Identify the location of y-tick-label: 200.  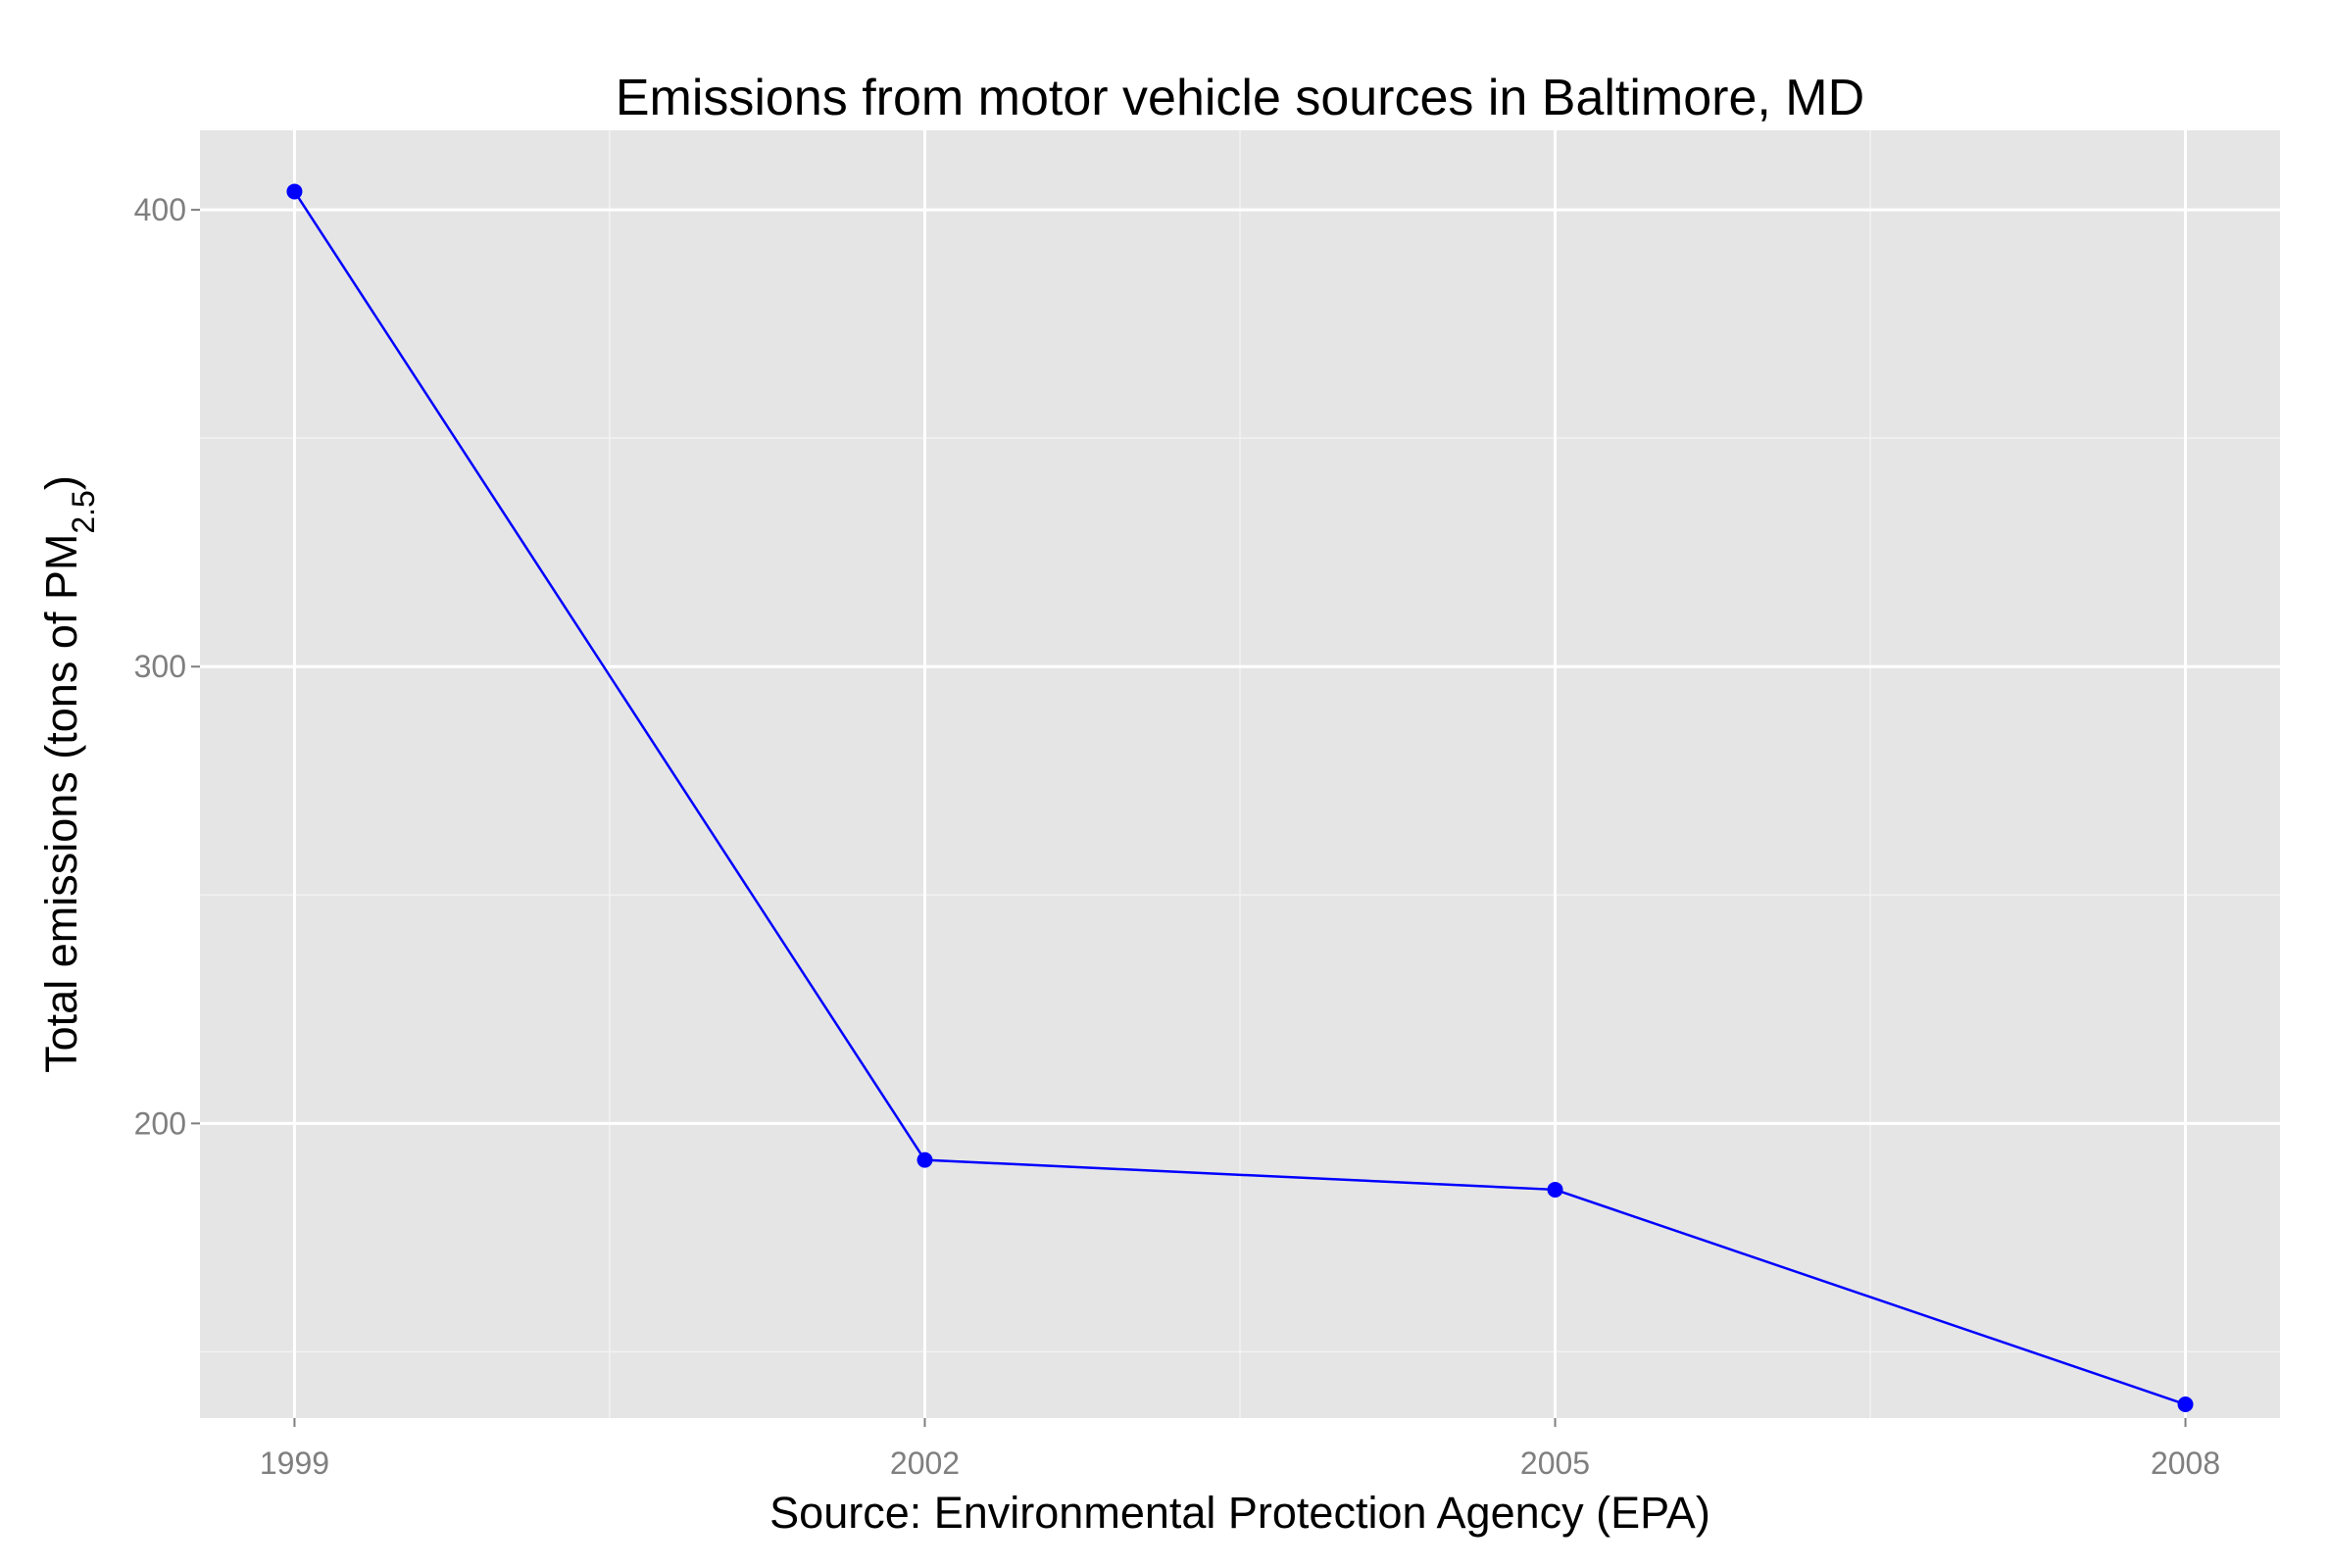
(160, 1123).